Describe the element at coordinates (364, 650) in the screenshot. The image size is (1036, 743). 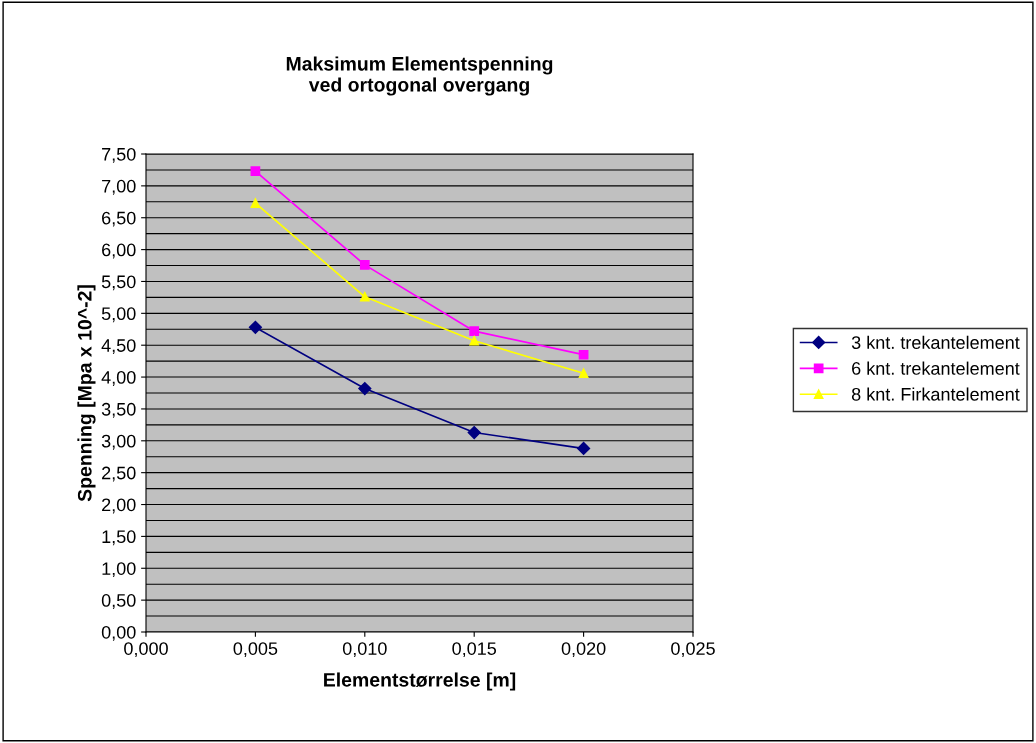
I see `x-tick-label: 0,010` at that location.